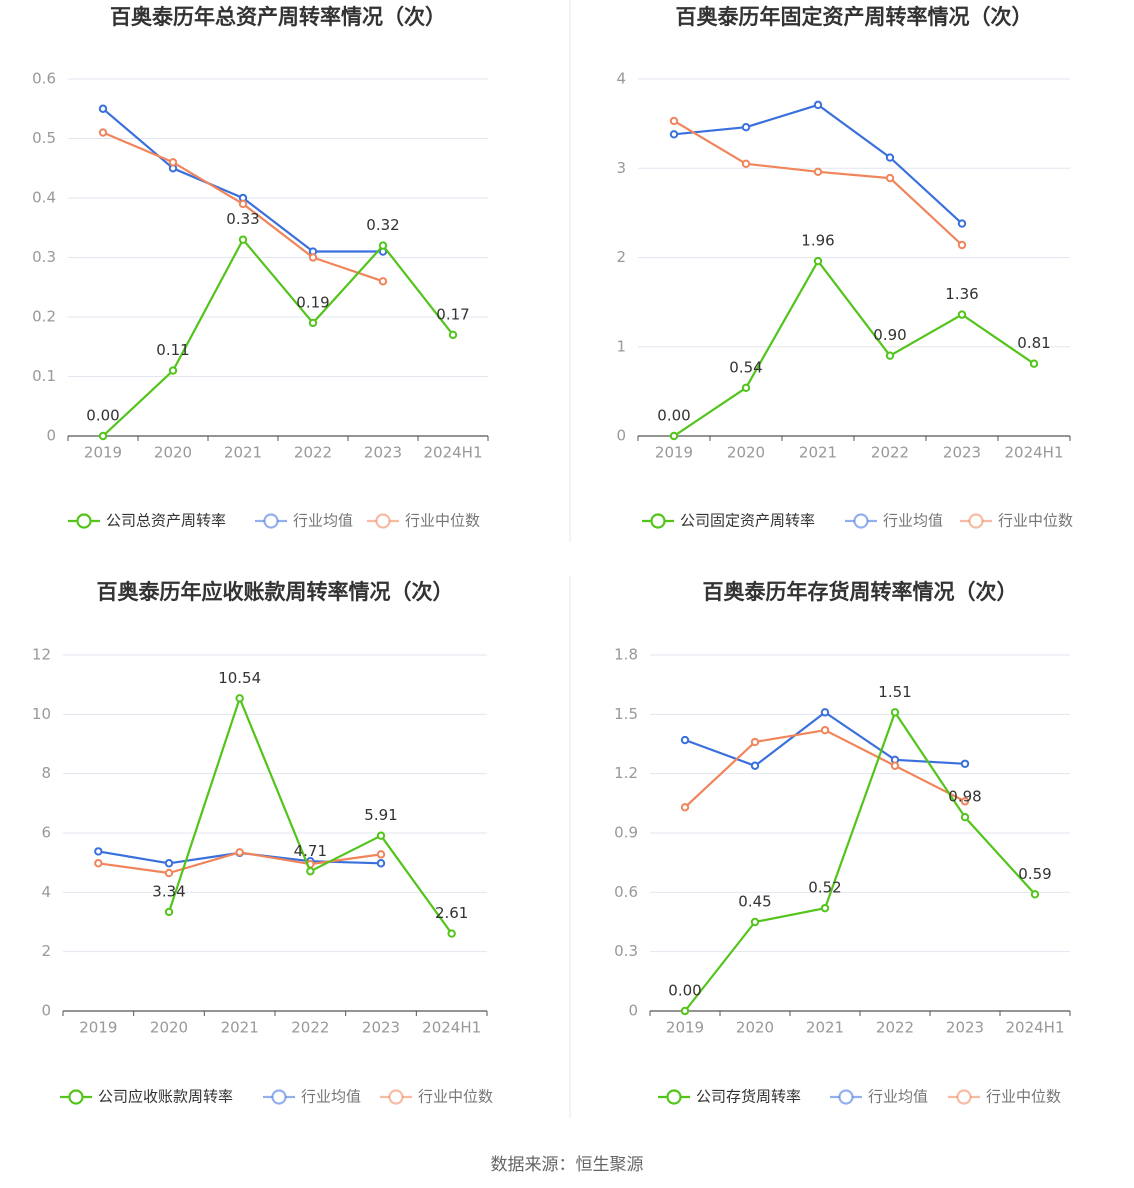 The image size is (1134, 1188). I want to click on legend-label: 公司固定资产周转率, so click(747, 521).